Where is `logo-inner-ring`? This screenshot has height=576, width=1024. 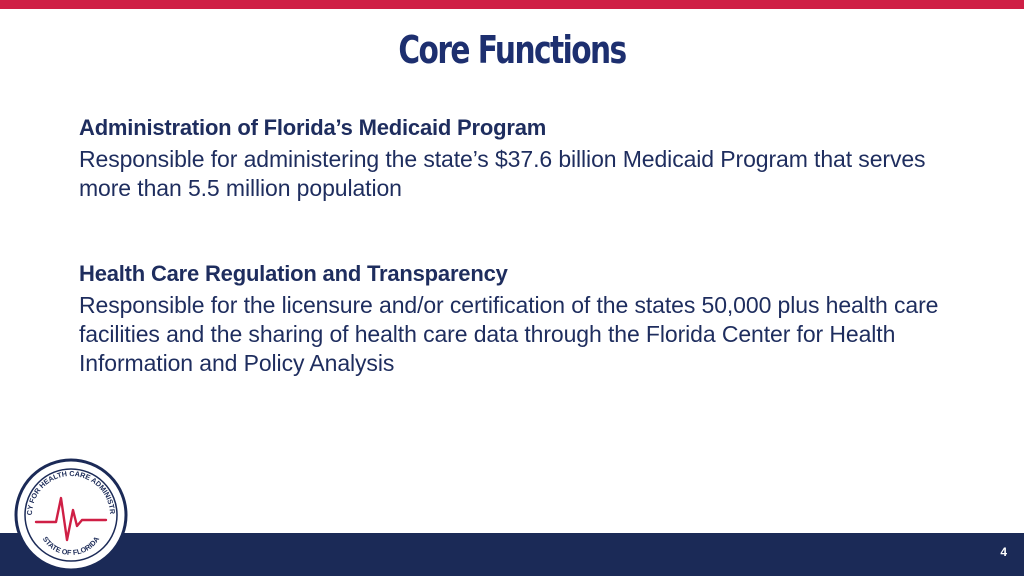 logo-inner-ring is located at coordinates (71, 515).